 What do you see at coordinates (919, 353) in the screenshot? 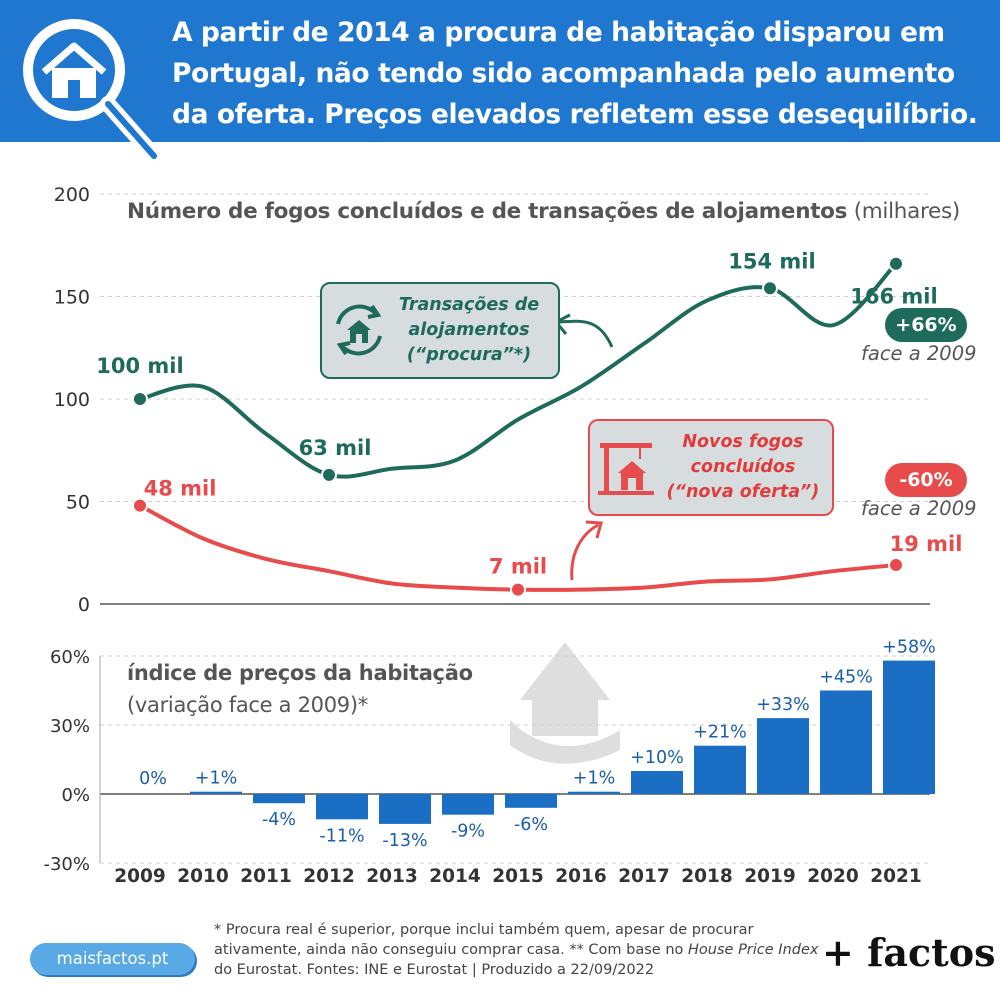
I see `badge-procura-note: face a 2009` at bounding box center [919, 353].